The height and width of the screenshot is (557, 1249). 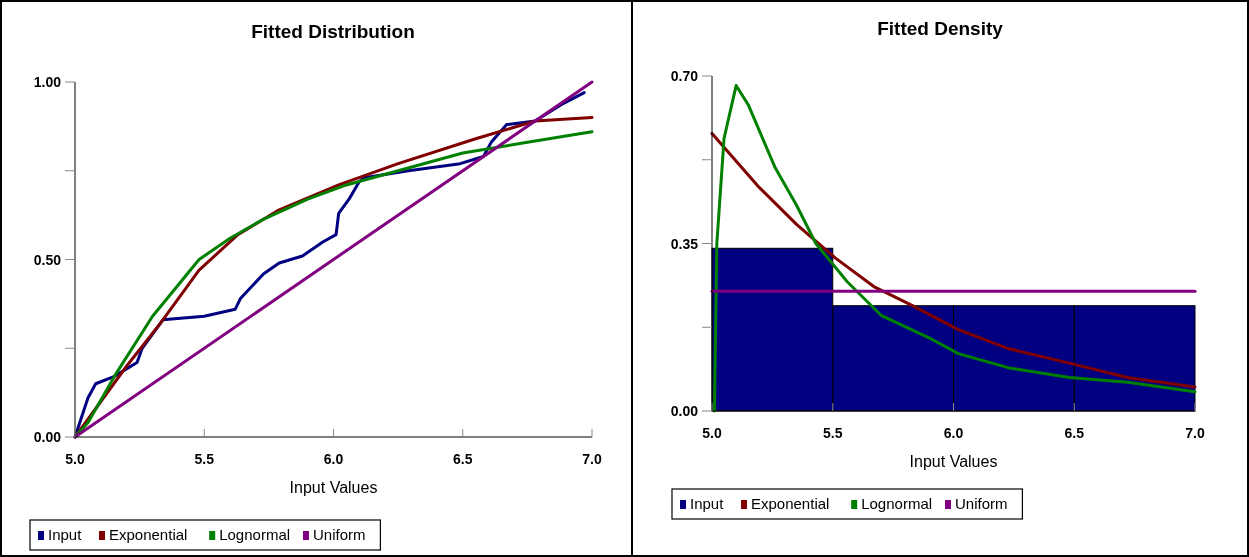 What do you see at coordinates (47, 259) in the screenshot?
I see `y-tick-label: 0.50` at bounding box center [47, 259].